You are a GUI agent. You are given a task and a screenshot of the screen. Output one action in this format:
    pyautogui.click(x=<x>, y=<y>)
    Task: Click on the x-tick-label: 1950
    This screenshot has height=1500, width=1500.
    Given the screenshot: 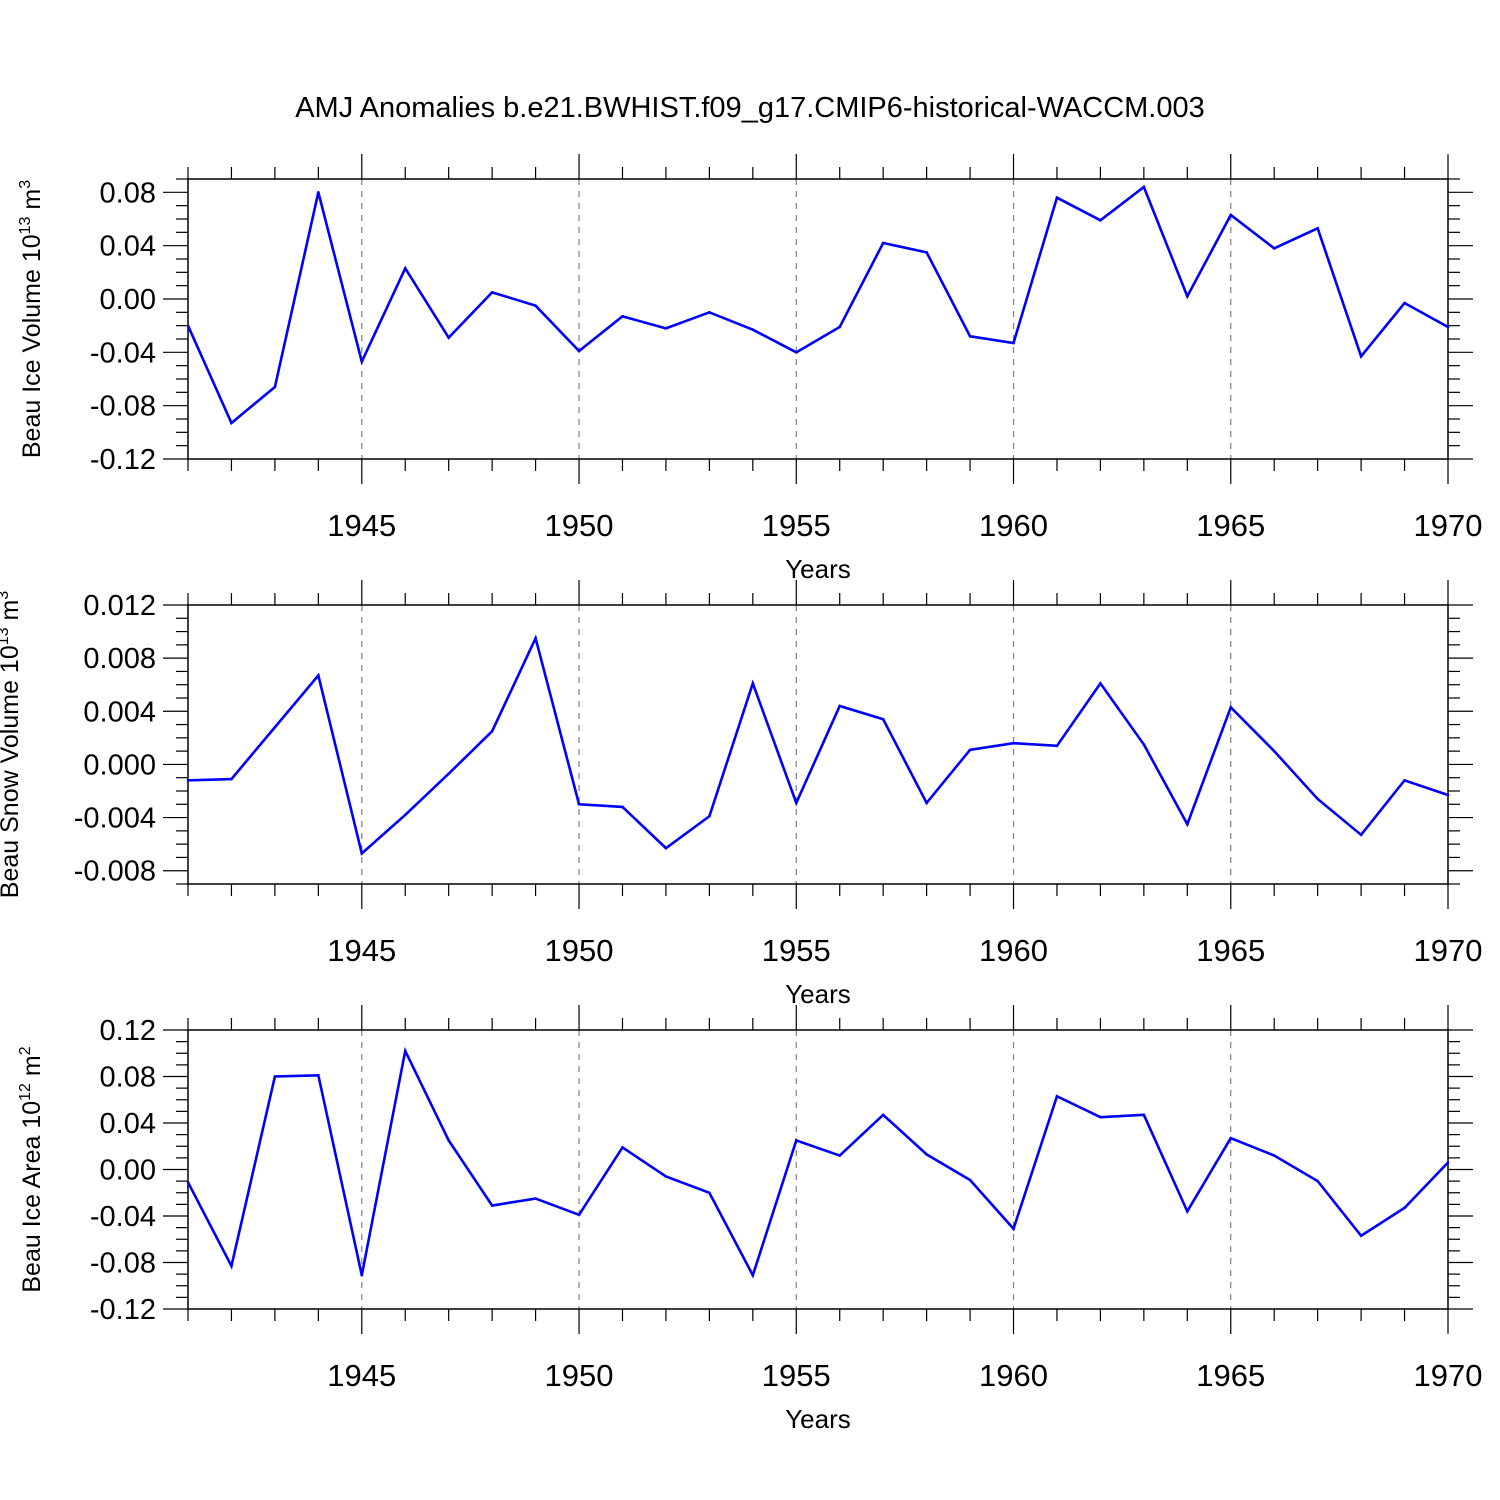 What is the action you would take?
    pyautogui.click(x=579, y=525)
    